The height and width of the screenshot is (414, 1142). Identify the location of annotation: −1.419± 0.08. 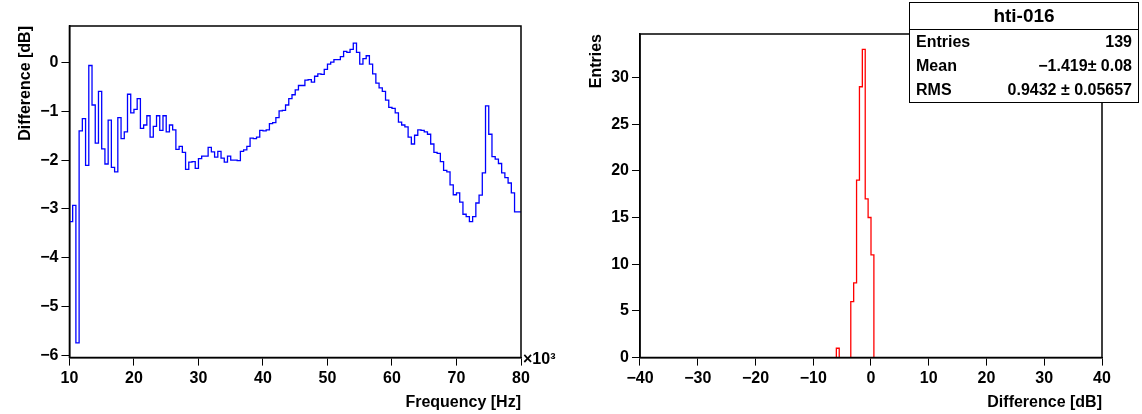
(1085, 66).